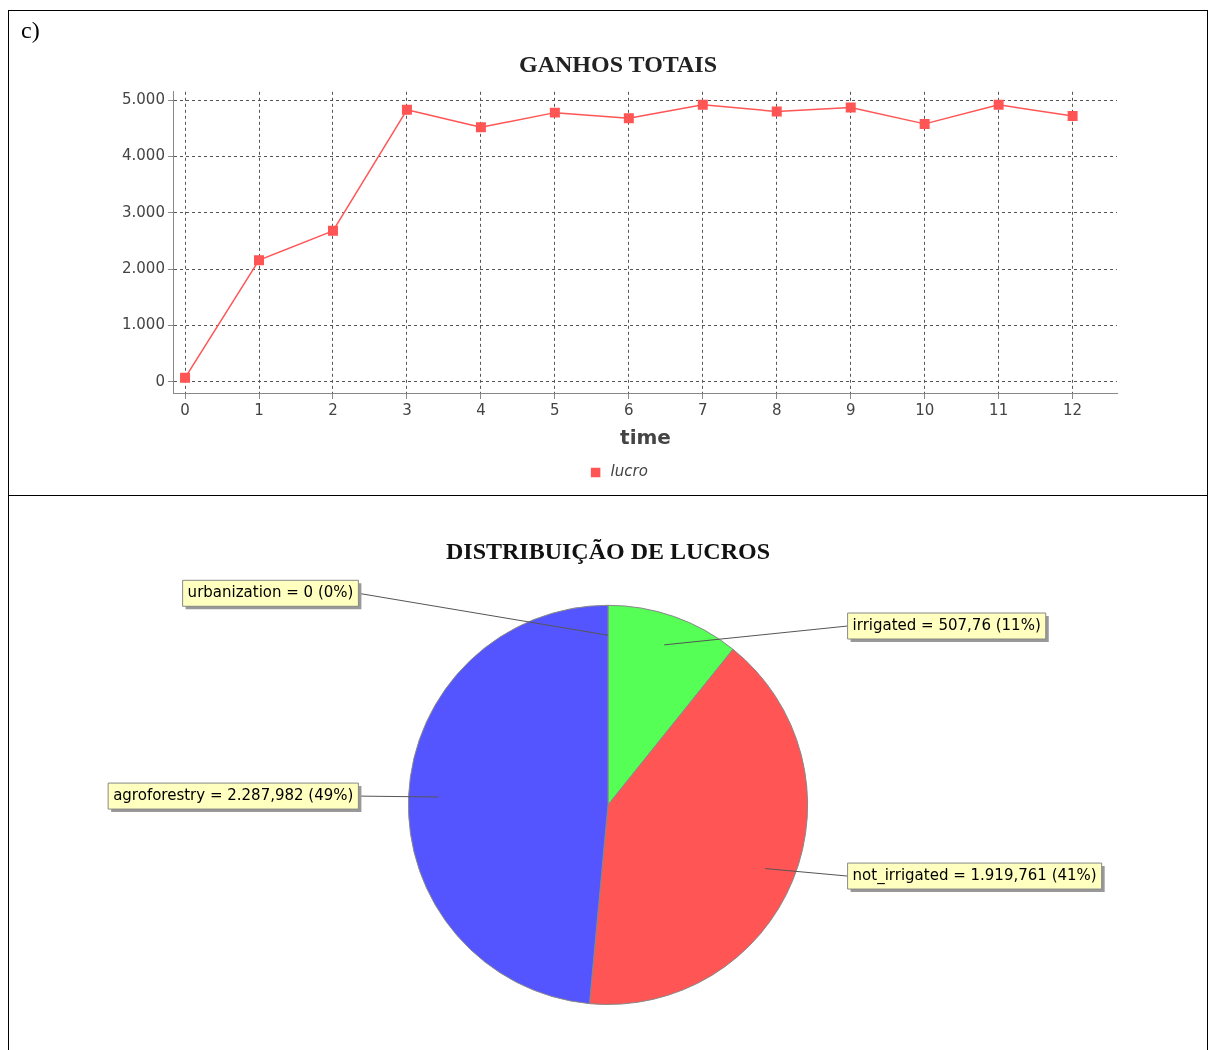 Image resolution: width=1209 pixels, height=1050 pixels. Describe the element at coordinates (703, 409) in the screenshot. I see `x-tick-label: 7` at that location.